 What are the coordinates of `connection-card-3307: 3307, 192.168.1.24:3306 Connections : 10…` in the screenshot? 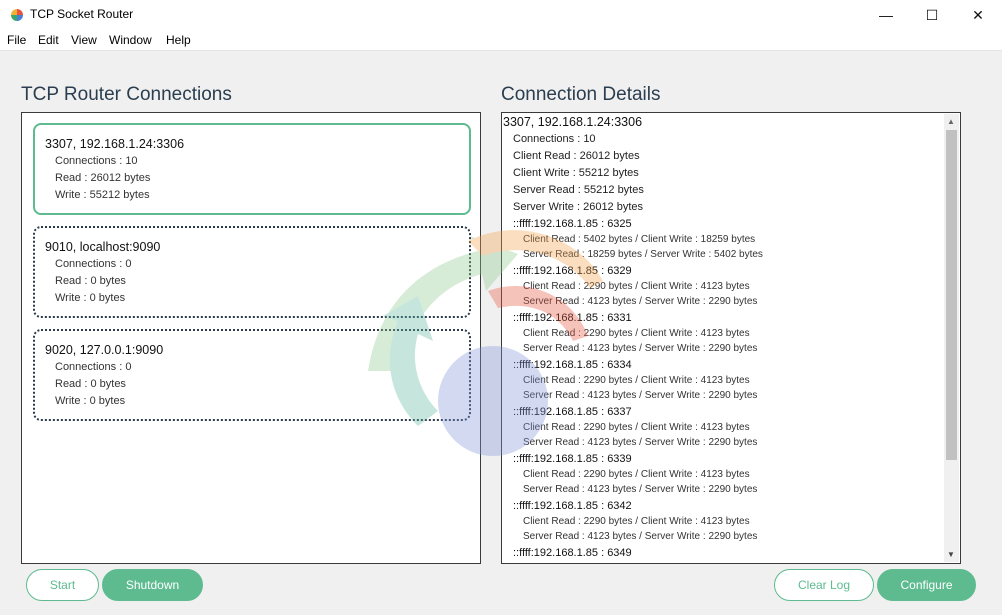 It's located at (252, 169).